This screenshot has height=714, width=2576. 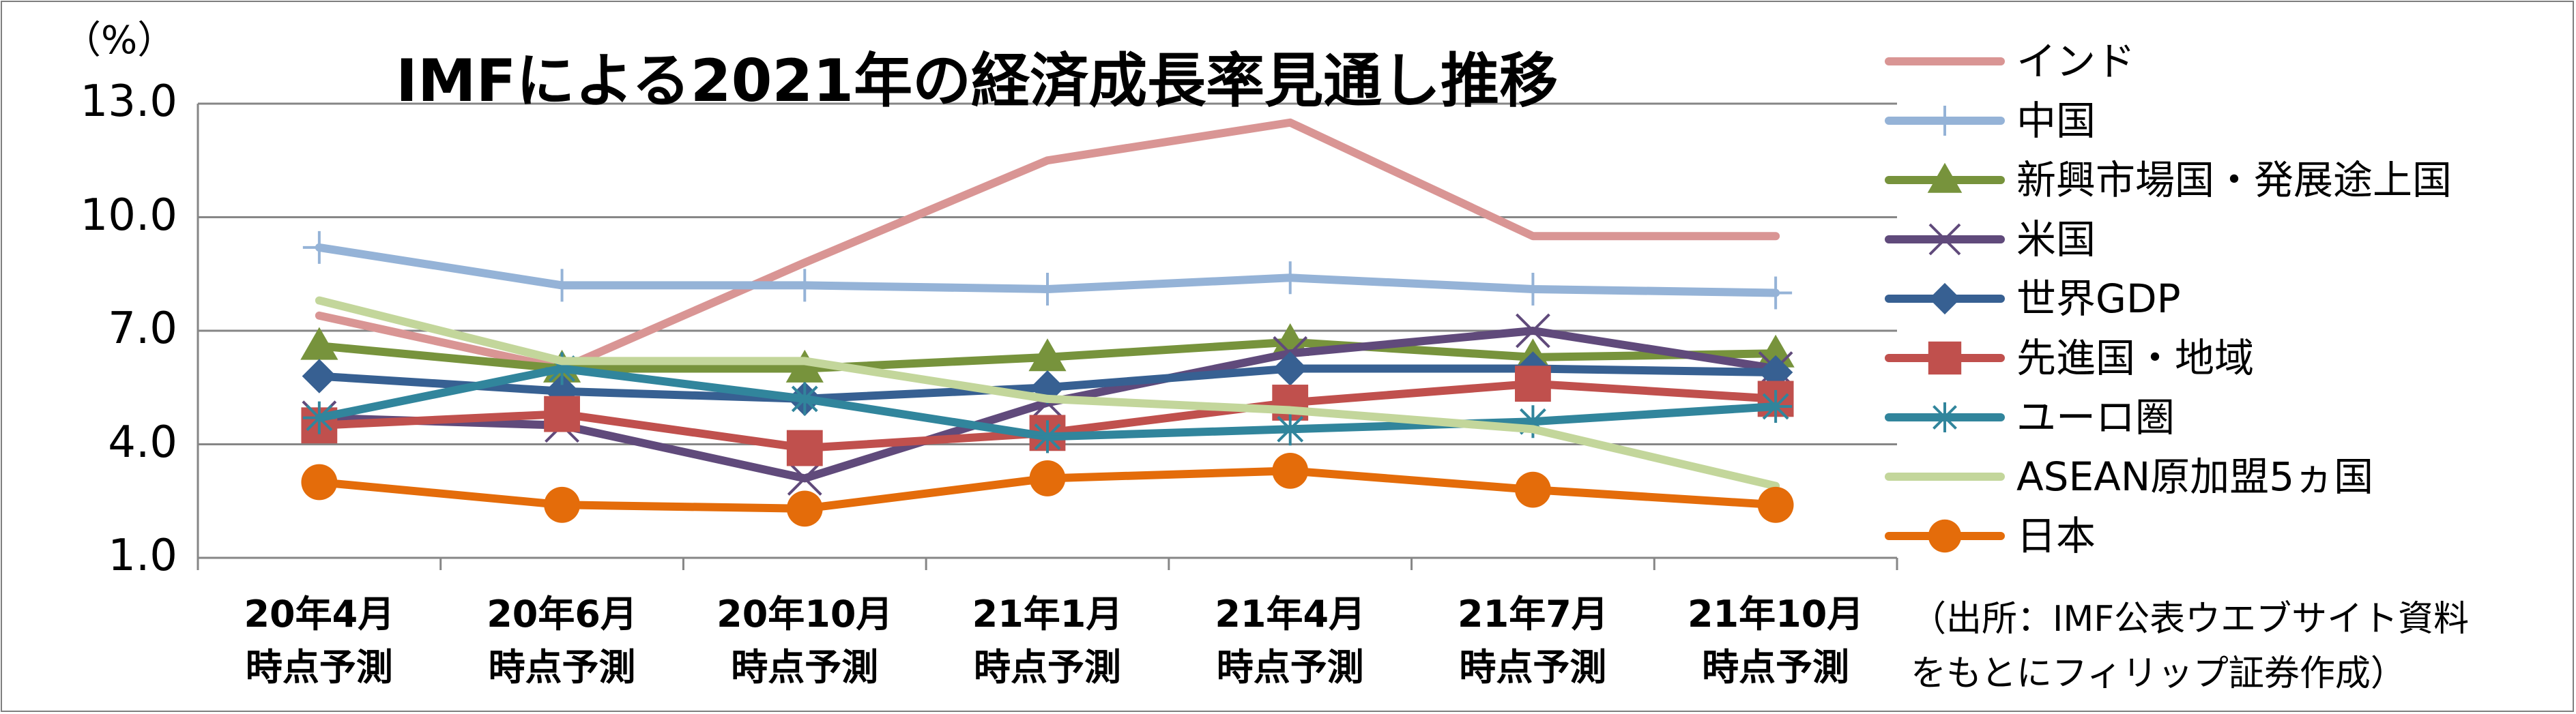 I want to click on legend-label: 世界GDP, so click(x=2098, y=299).